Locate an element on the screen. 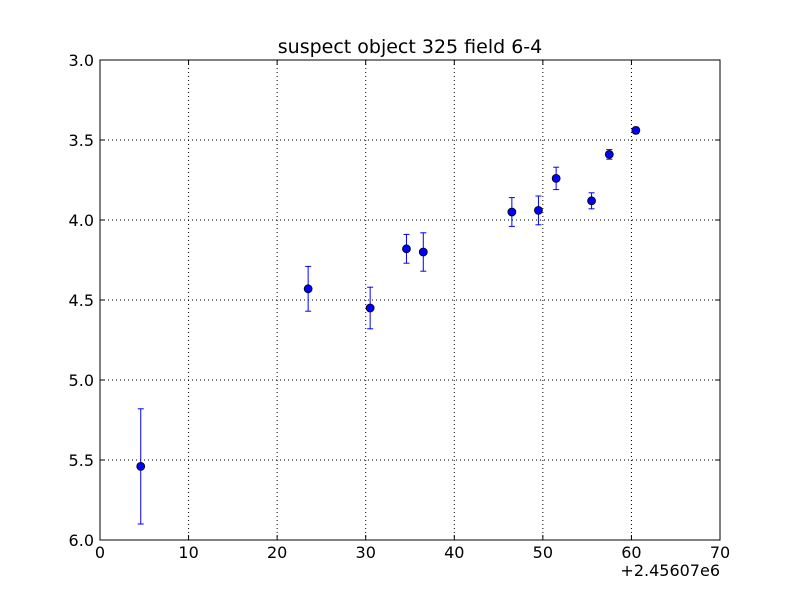  x-tick-label: 20 is located at coordinates (277, 552).